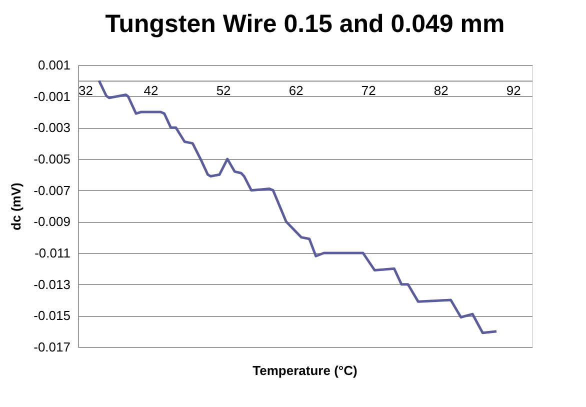  What do you see at coordinates (151, 90) in the screenshot?
I see `x-tick-label: 42` at bounding box center [151, 90].